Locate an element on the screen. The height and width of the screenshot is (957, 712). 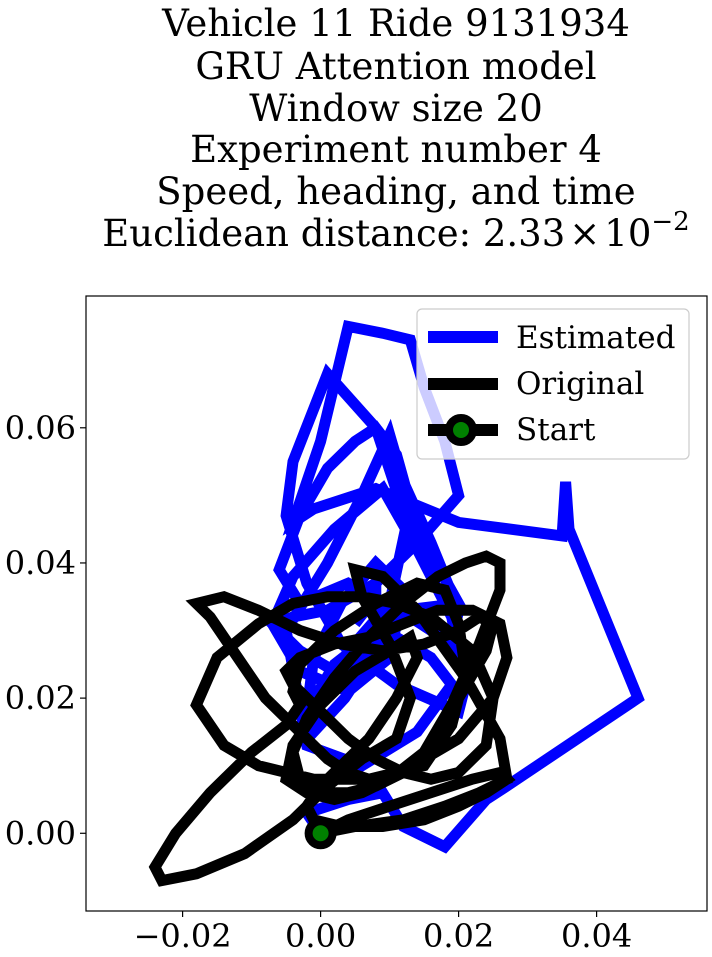
legend-swatch-start-marker is located at coordinates (461, 430).